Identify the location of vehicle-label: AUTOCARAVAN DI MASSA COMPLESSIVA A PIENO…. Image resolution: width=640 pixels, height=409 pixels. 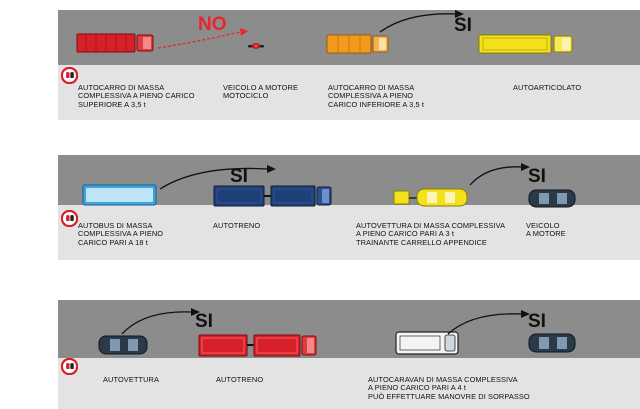
(449, 388).